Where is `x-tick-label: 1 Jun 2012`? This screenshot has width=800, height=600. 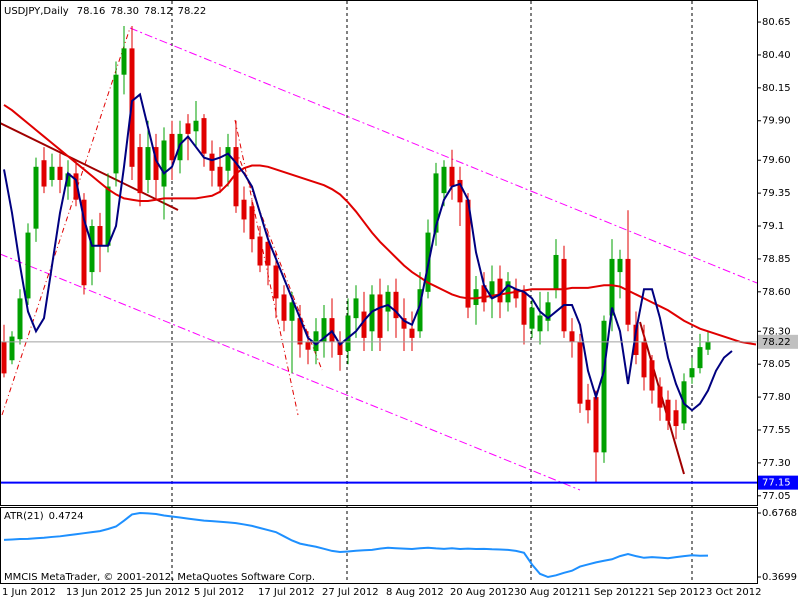 x-tick-label: 1 Jun 2012 is located at coordinates (29, 592).